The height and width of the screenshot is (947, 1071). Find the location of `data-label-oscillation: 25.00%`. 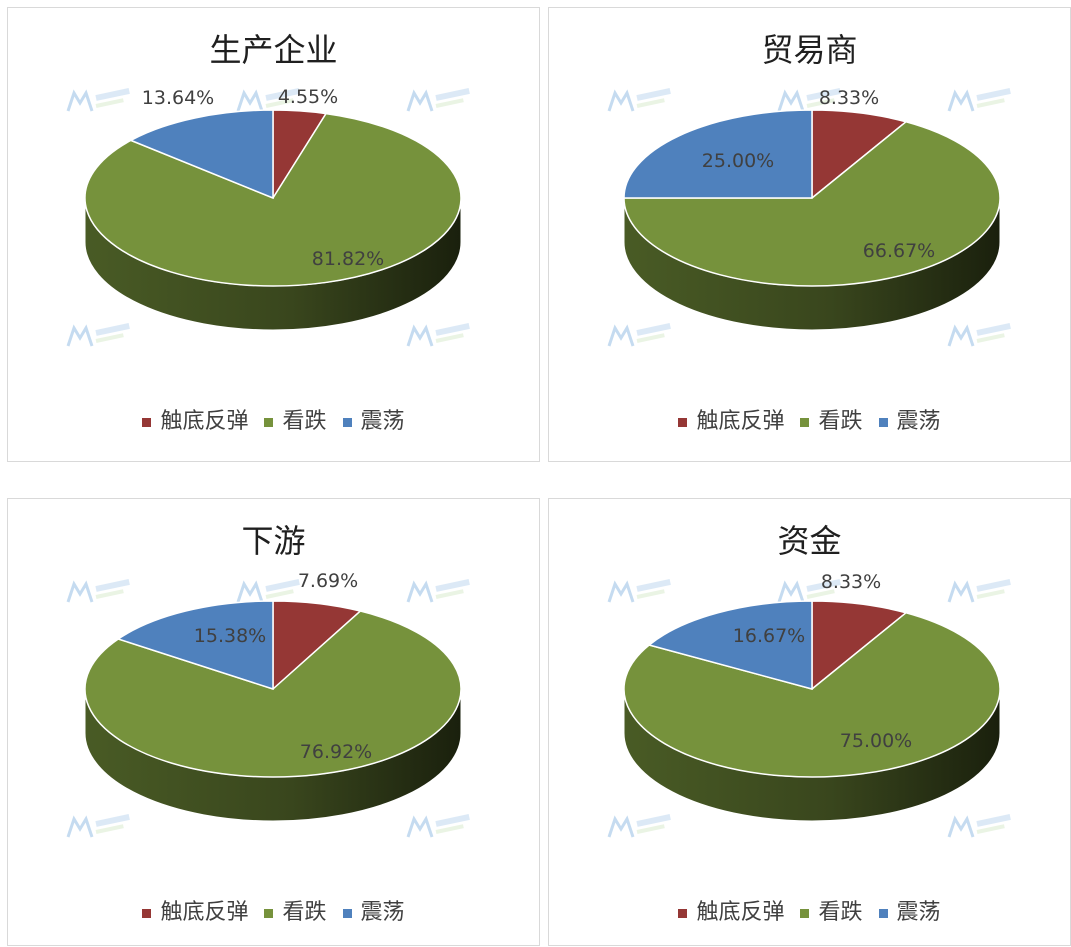

data-label-oscillation: 25.00% is located at coordinates (738, 161).